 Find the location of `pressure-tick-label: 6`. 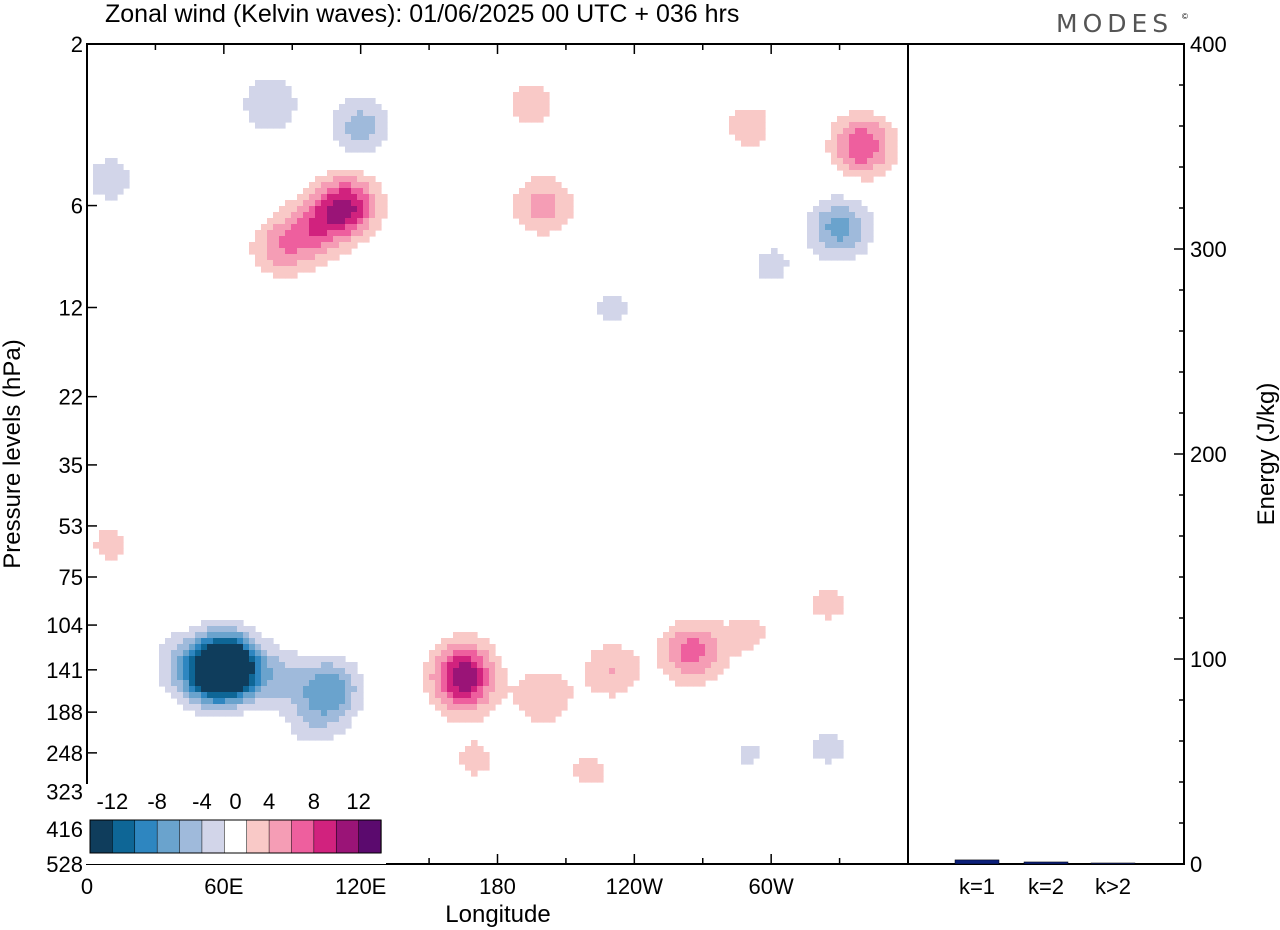

pressure-tick-label: 6 is located at coordinates (77, 206).